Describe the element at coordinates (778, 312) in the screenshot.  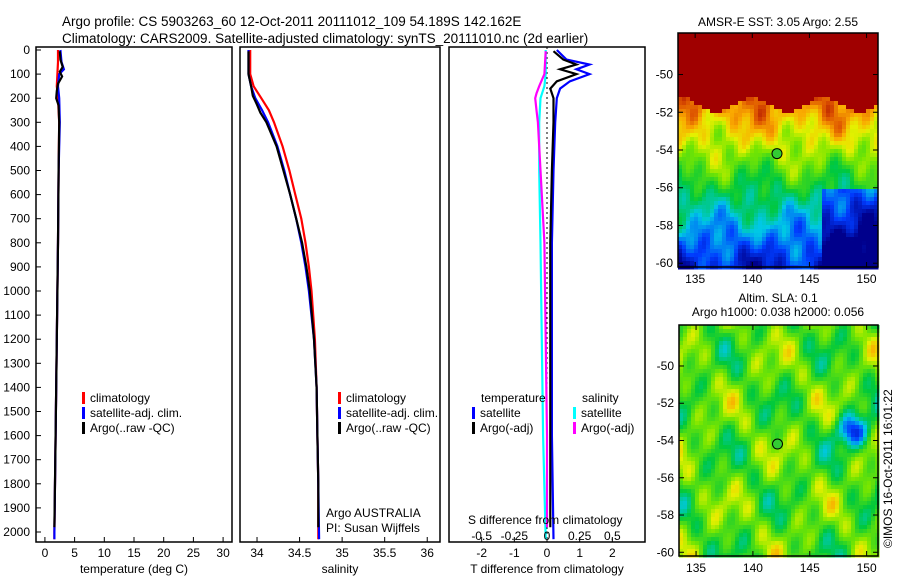
I see `sla-map-title-line2: Argo h1000: 0.038 h2000: 0.056` at that location.